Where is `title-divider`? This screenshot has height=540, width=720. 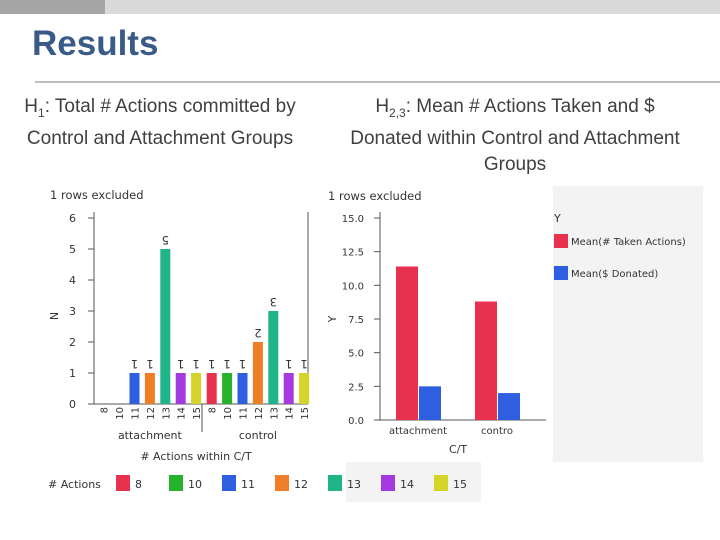 title-divider is located at coordinates (377, 82).